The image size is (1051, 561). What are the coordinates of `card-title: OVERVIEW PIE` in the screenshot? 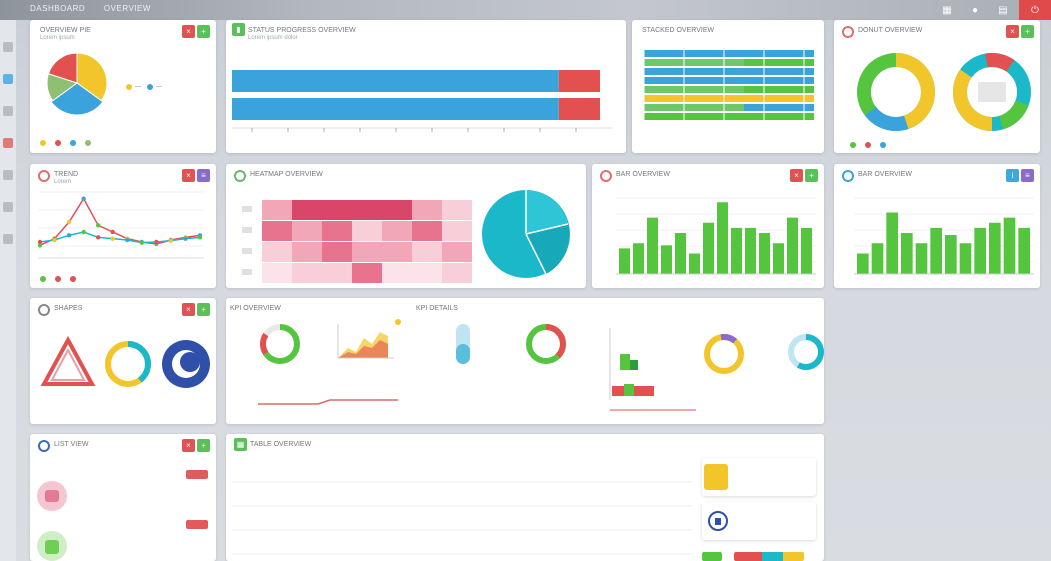 It's located at (65, 30).